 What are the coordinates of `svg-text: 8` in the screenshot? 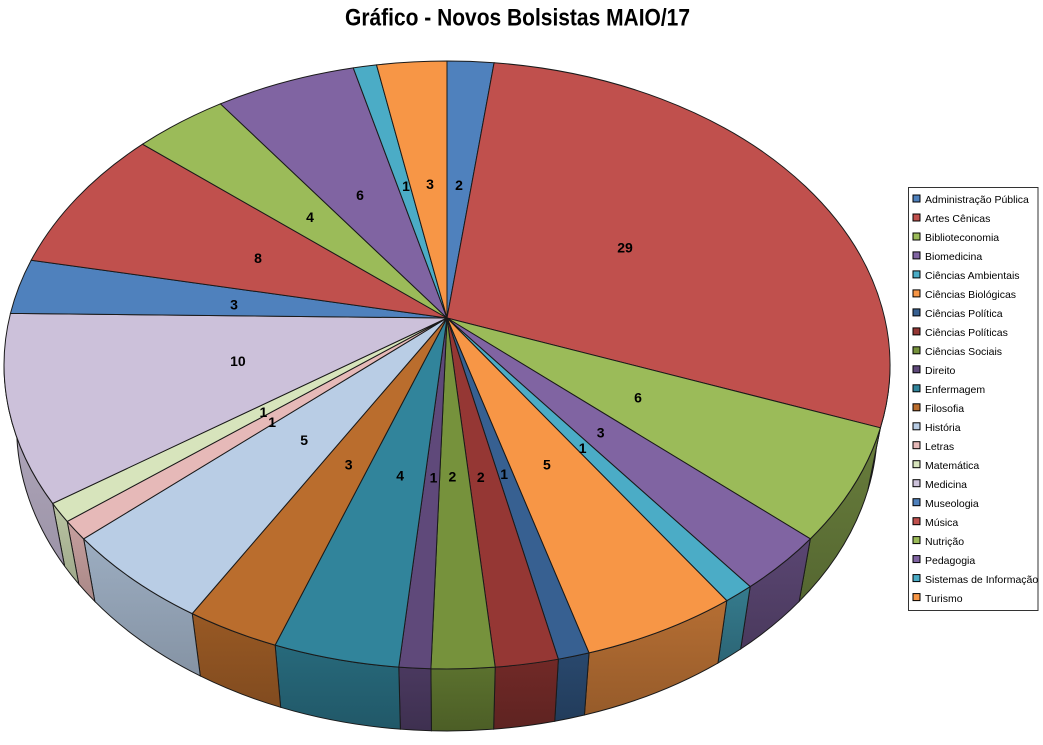 It's located at (258, 258).